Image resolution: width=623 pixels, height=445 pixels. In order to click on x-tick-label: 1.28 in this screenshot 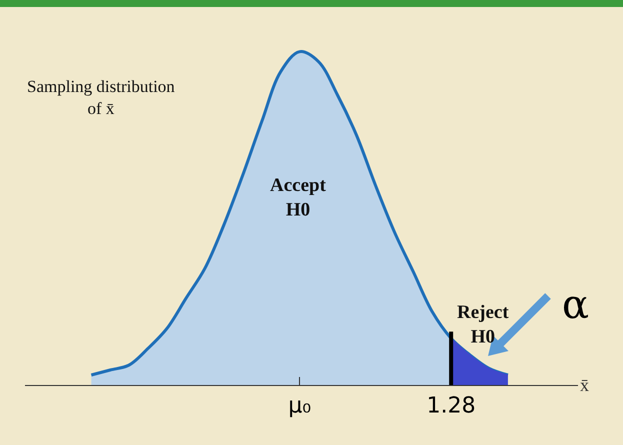, I will do `click(451, 405)`.